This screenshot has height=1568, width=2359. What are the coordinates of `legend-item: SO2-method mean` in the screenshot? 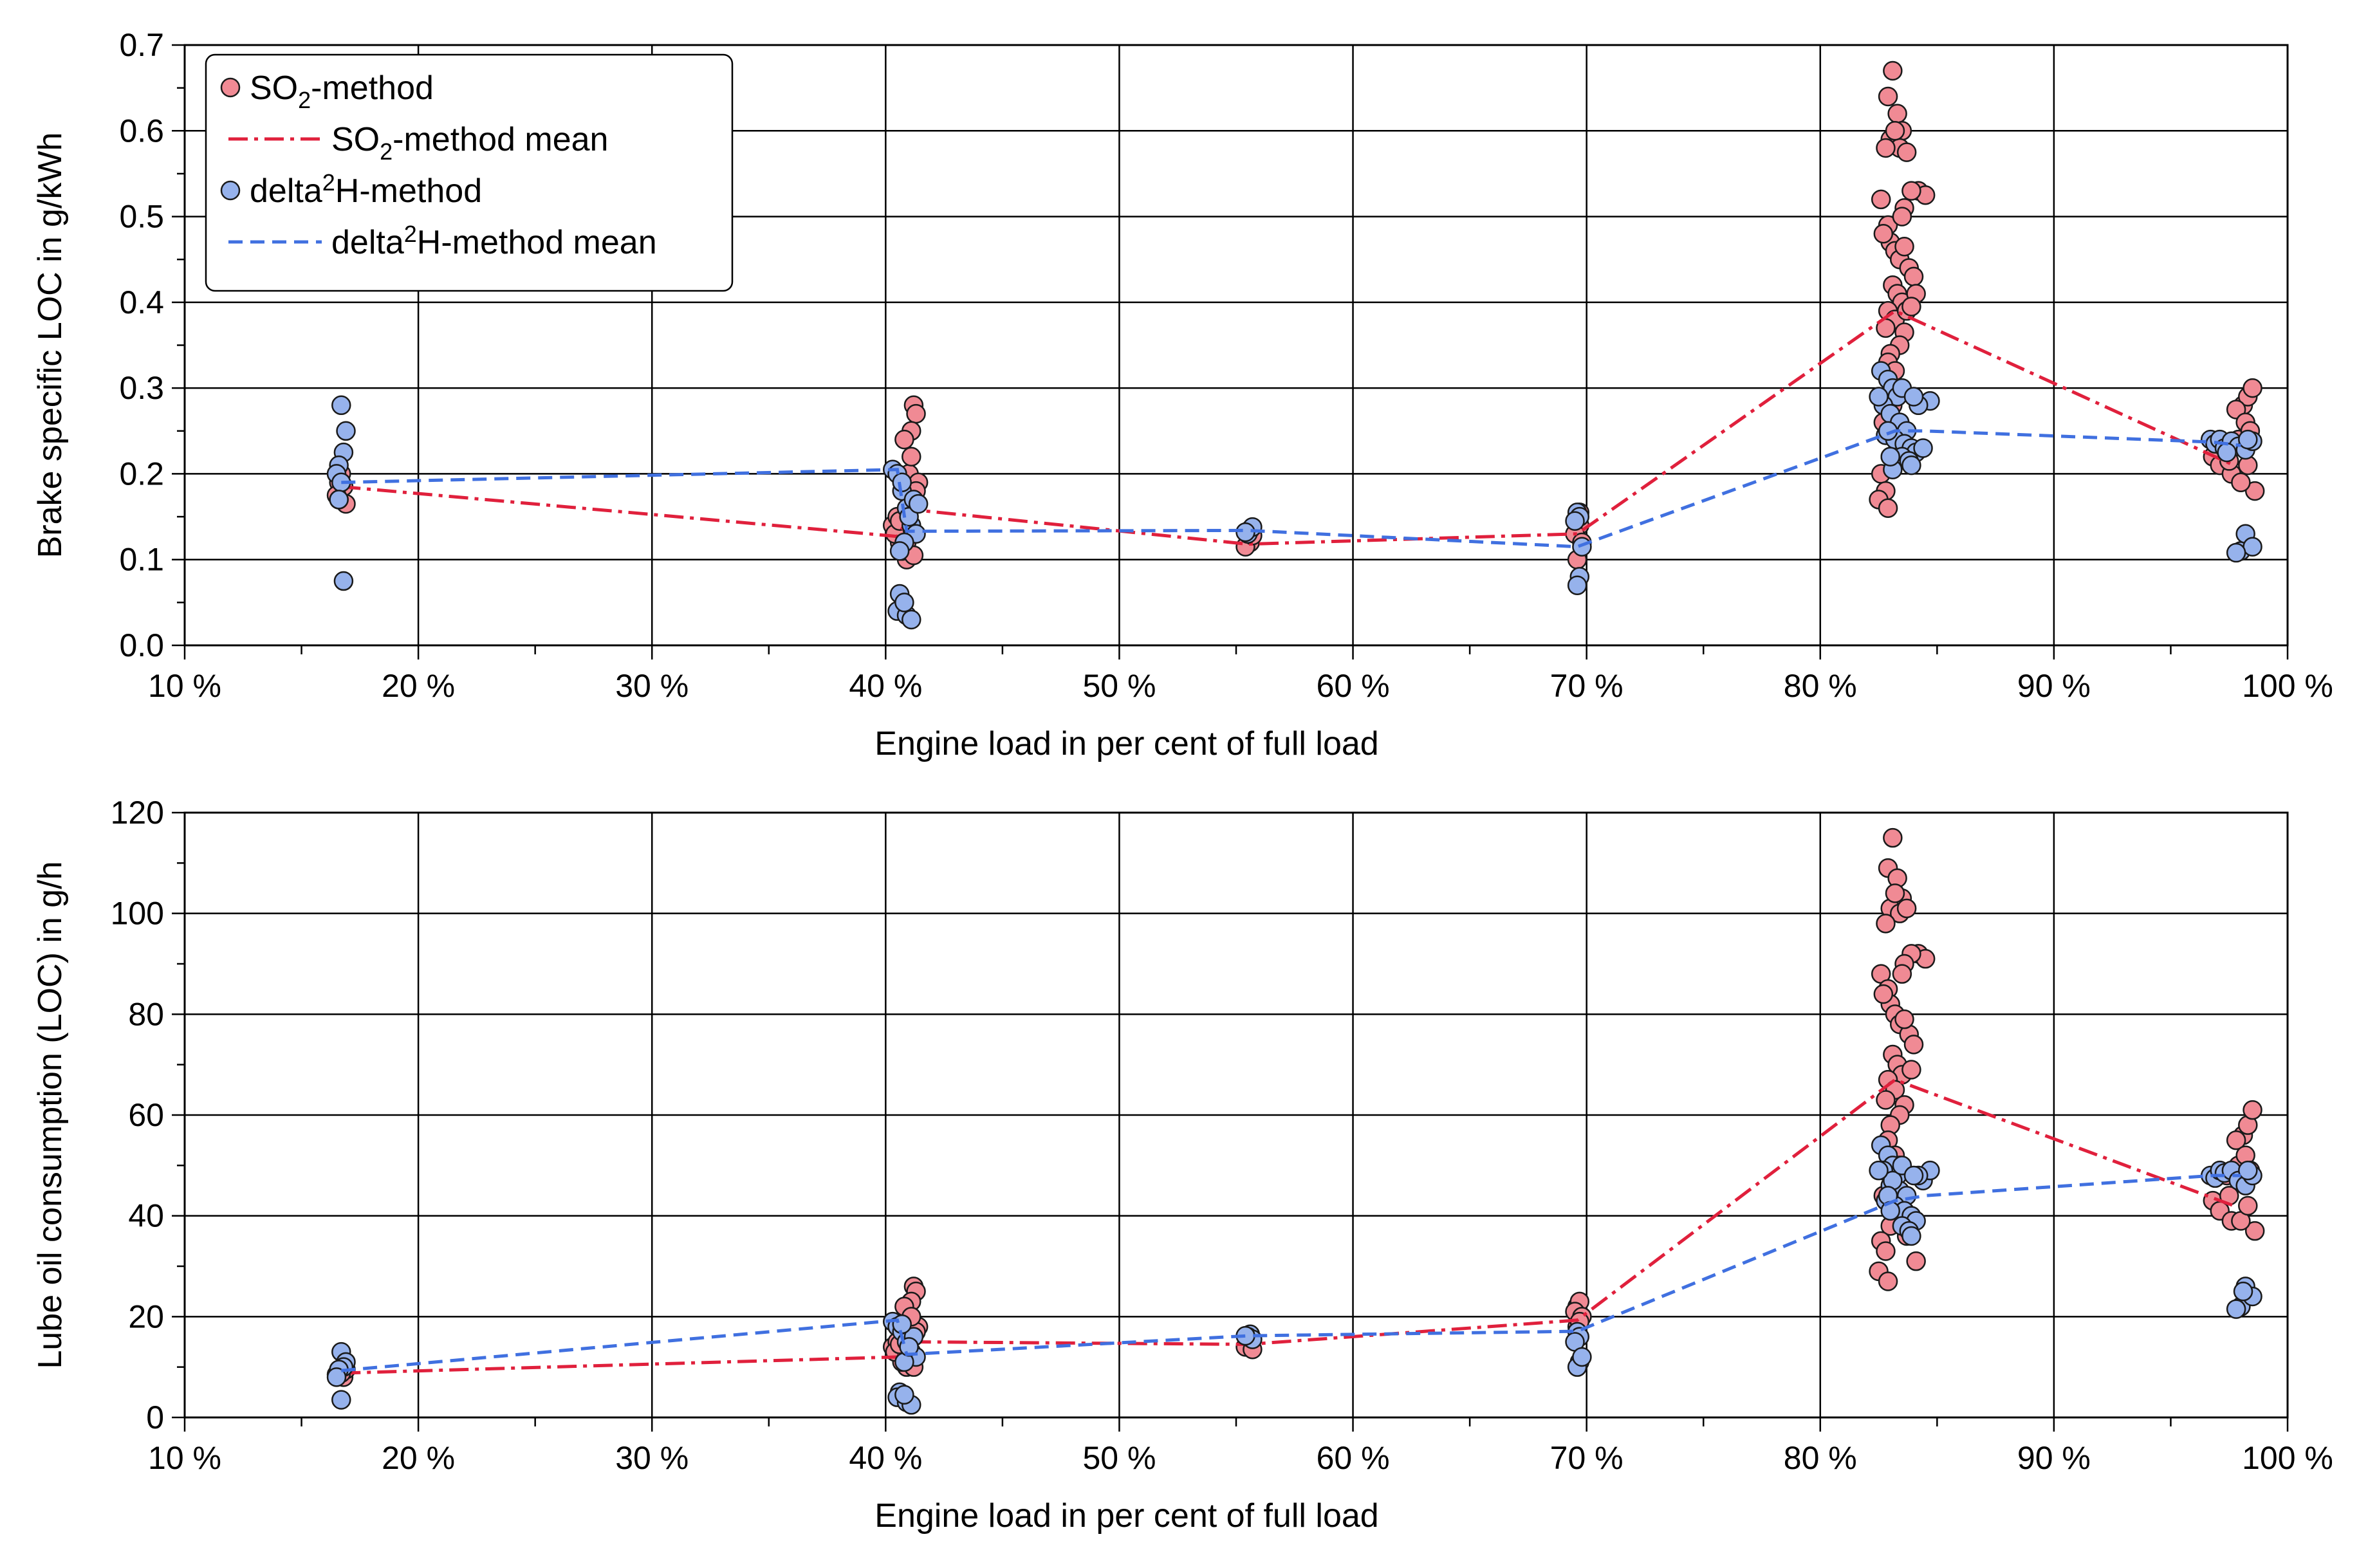 It's located at (418, 143).